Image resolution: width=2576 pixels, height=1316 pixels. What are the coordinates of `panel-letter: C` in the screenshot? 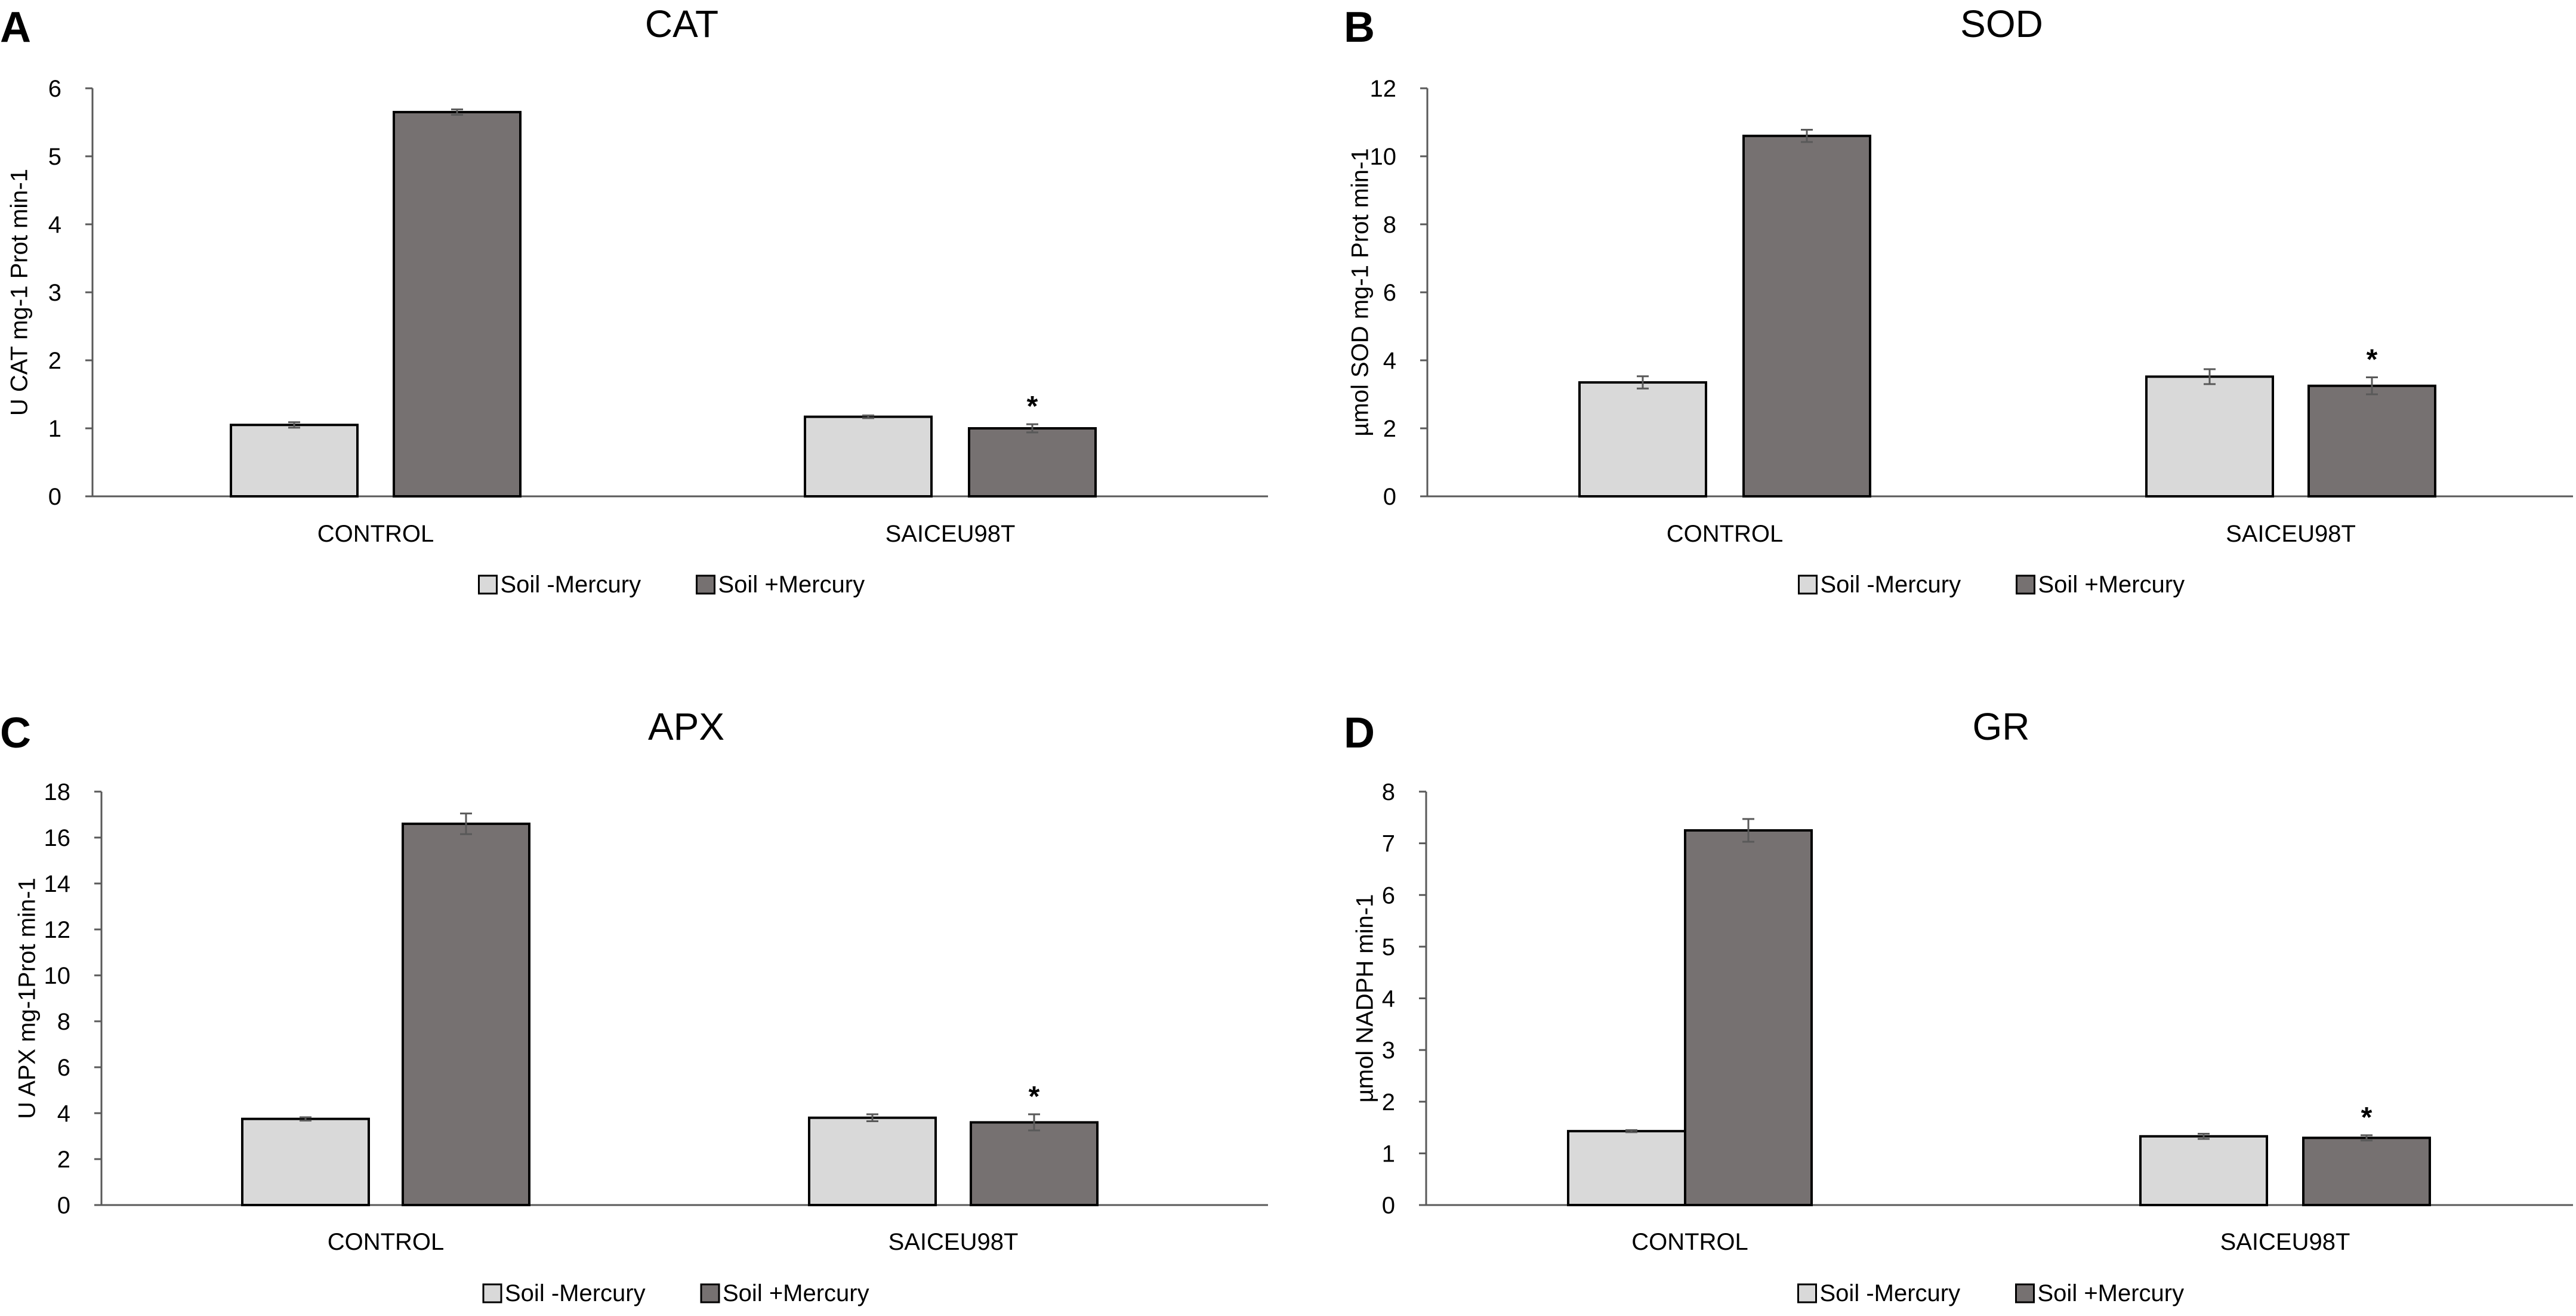 It's located at (16, 733).